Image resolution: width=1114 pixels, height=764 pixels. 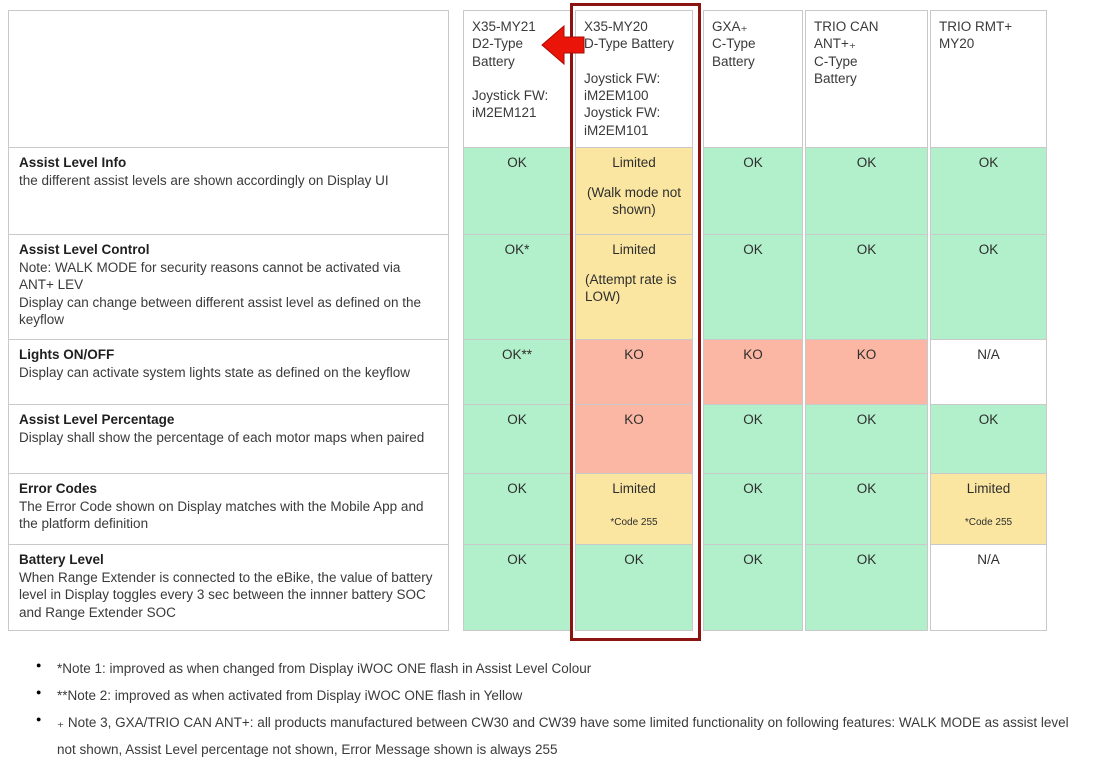 I want to click on status-cell: Limited (Walk mode not shown), so click(x=634, y=191).